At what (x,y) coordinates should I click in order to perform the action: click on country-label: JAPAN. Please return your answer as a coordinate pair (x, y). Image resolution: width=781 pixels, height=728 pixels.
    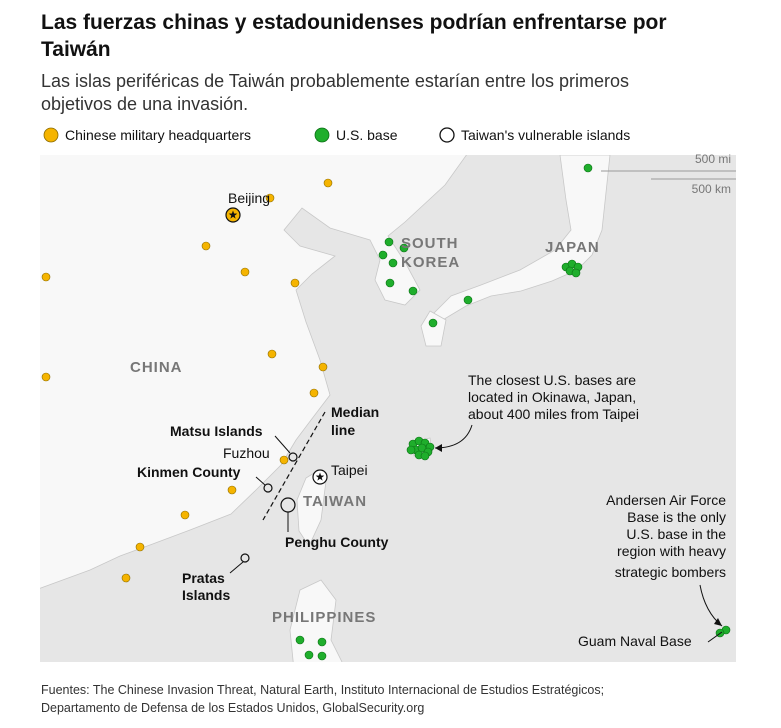
    Looking at the image, I should click on (572, 247).